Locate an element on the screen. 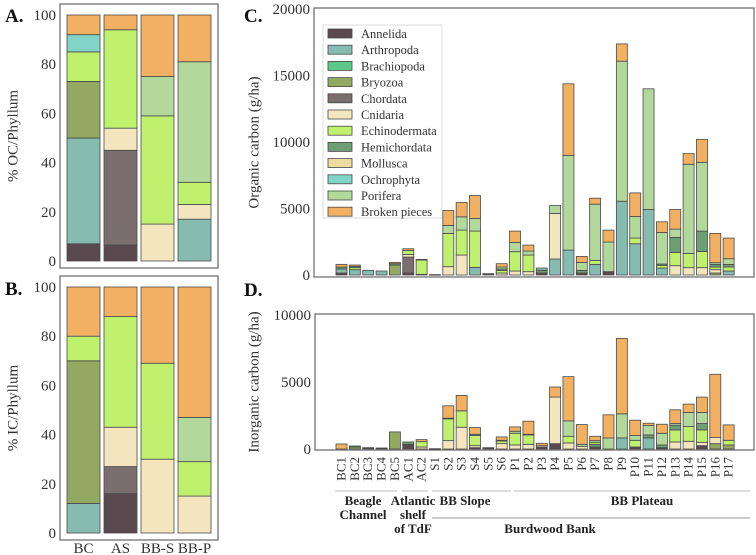 This screenshot has height=555, width=756. y-axis-label: Inorganic carbon (g/ha) is located at coordinates (254, 381).